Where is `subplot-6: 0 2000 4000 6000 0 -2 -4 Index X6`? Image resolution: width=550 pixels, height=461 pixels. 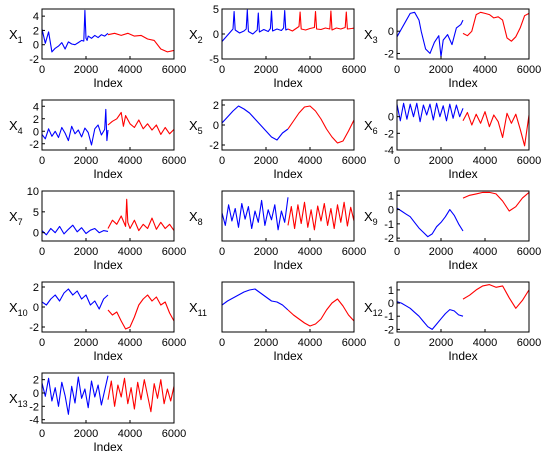
subplot-6: 0 2000 4000 6000 0 -2 -4 Index X6 is located at coordinates (452, 140).